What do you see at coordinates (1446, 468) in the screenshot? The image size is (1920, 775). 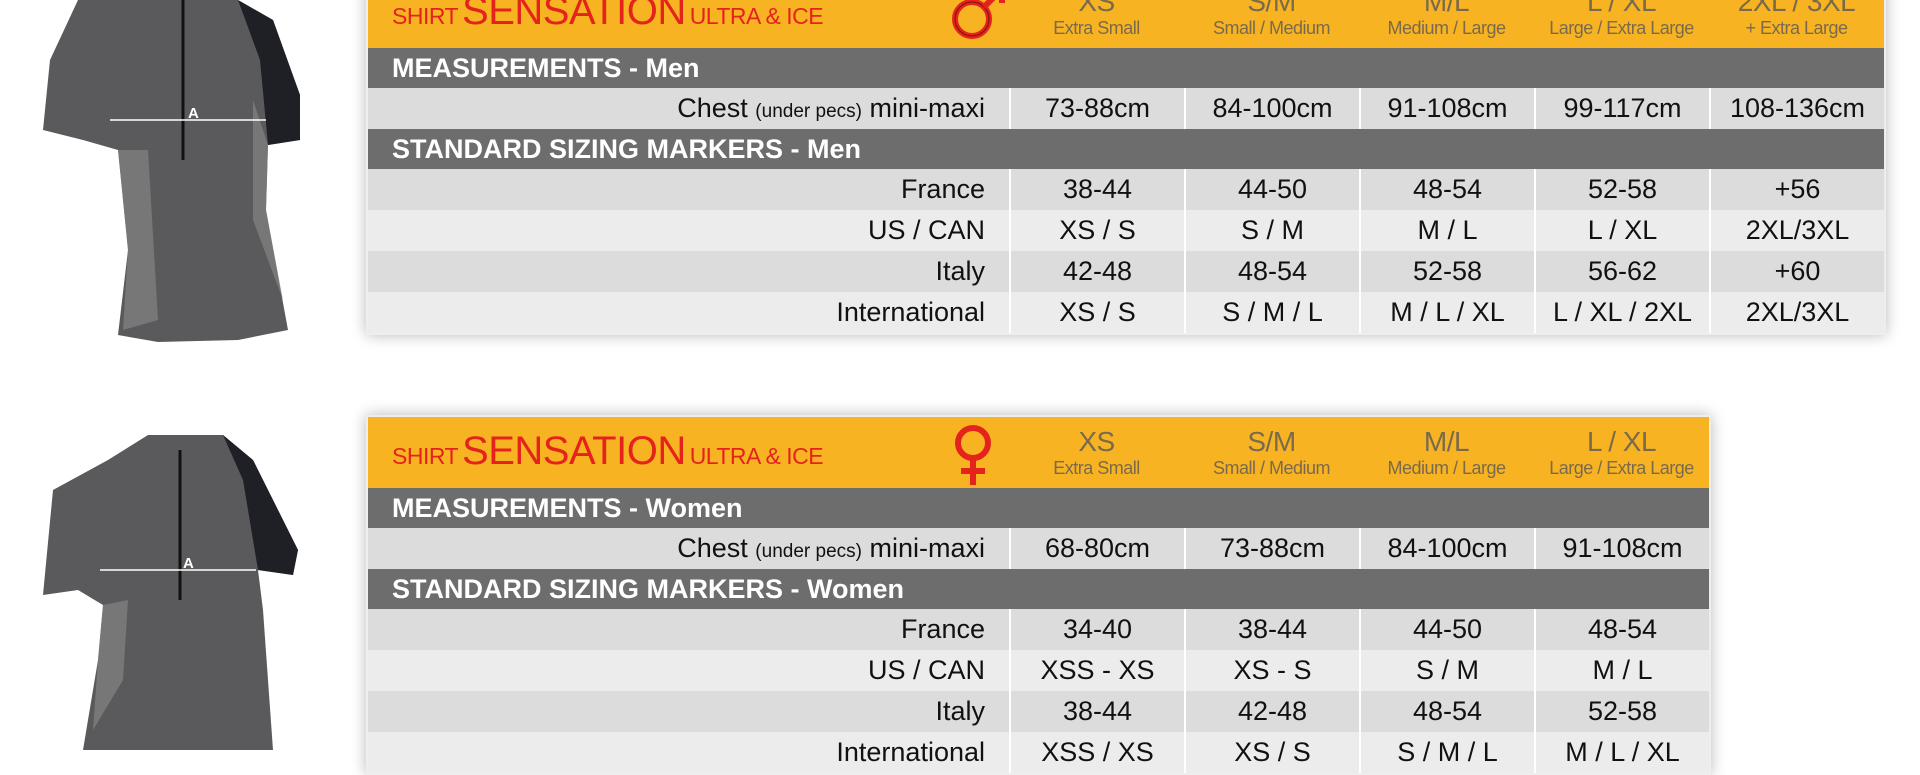 I see `size-description: Medium / Large` at bounding box center [1446, 468].